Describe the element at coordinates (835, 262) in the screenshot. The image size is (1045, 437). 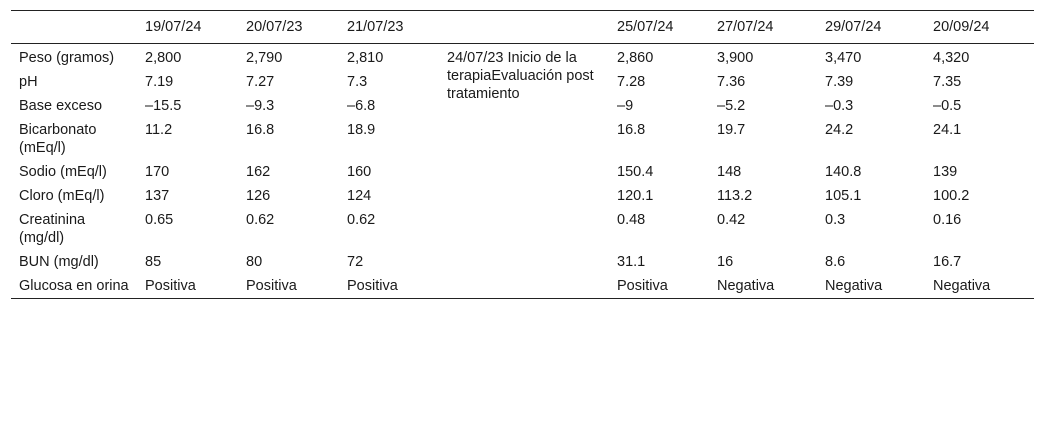
I see `table-cell: 8.6` at that location.